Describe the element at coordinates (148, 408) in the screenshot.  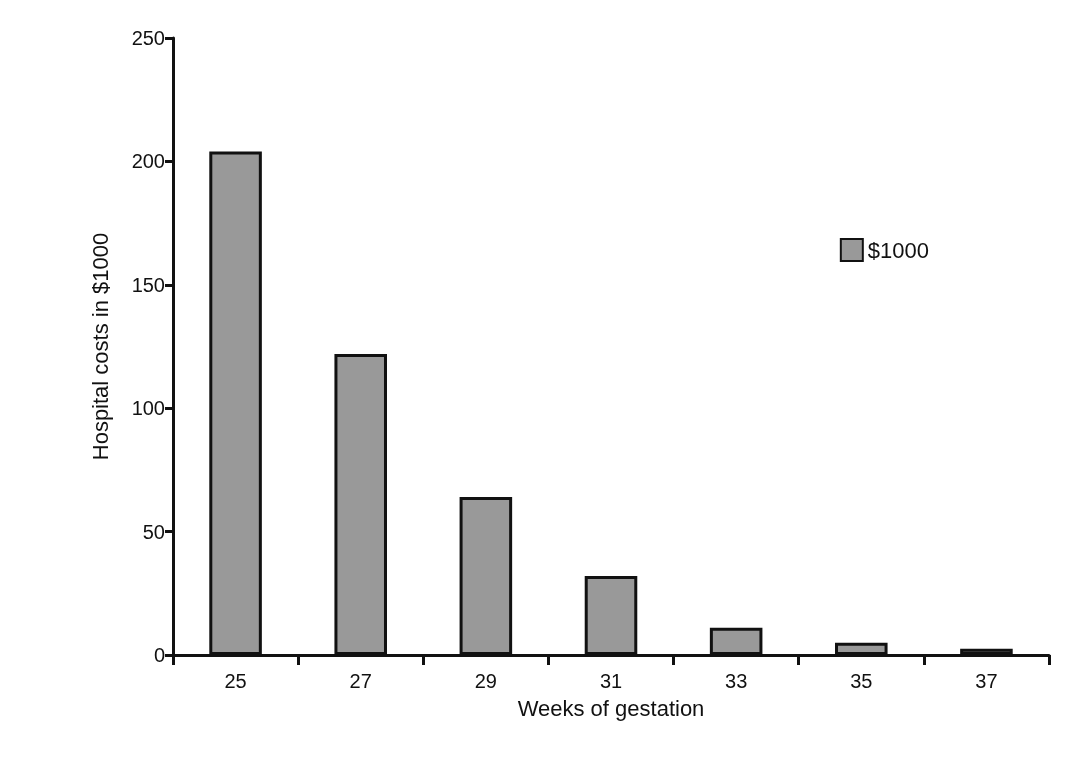
I see `y-tick-label: 100` at that location.